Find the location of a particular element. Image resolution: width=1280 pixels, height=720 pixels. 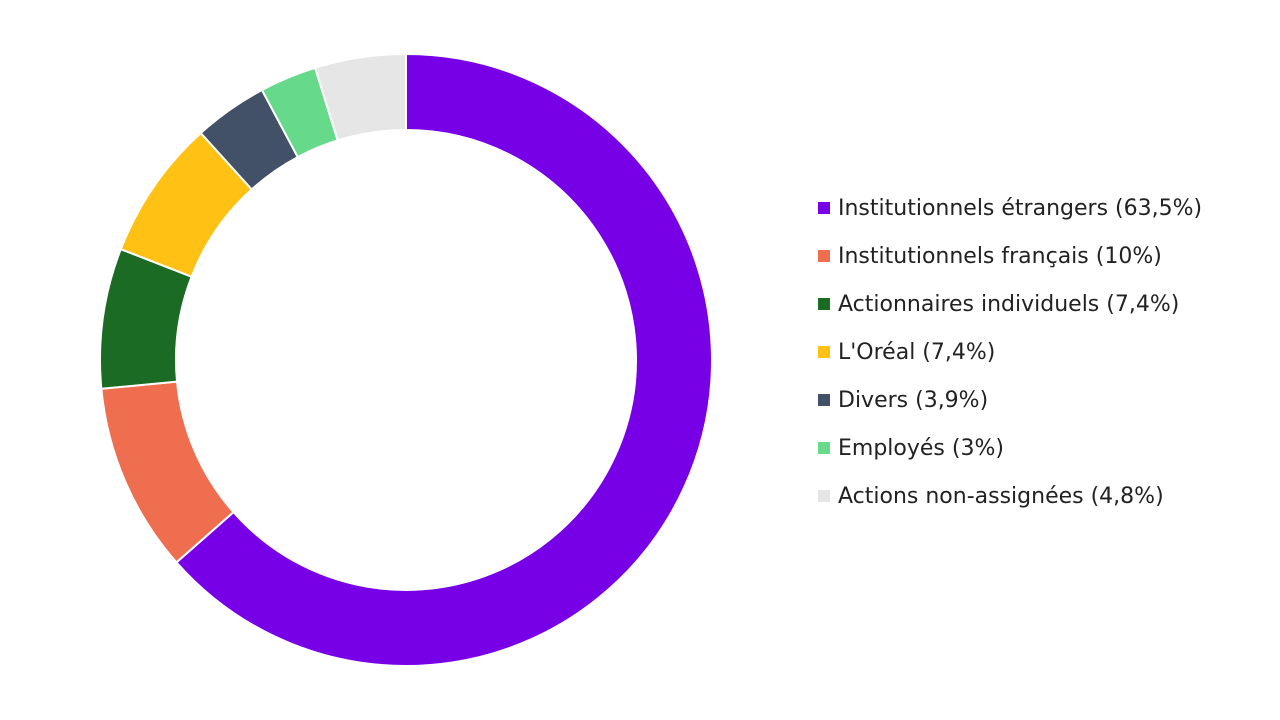

legend-item-6: Actions non-assignées (4,8%) is located at coordinates (1010, 496).